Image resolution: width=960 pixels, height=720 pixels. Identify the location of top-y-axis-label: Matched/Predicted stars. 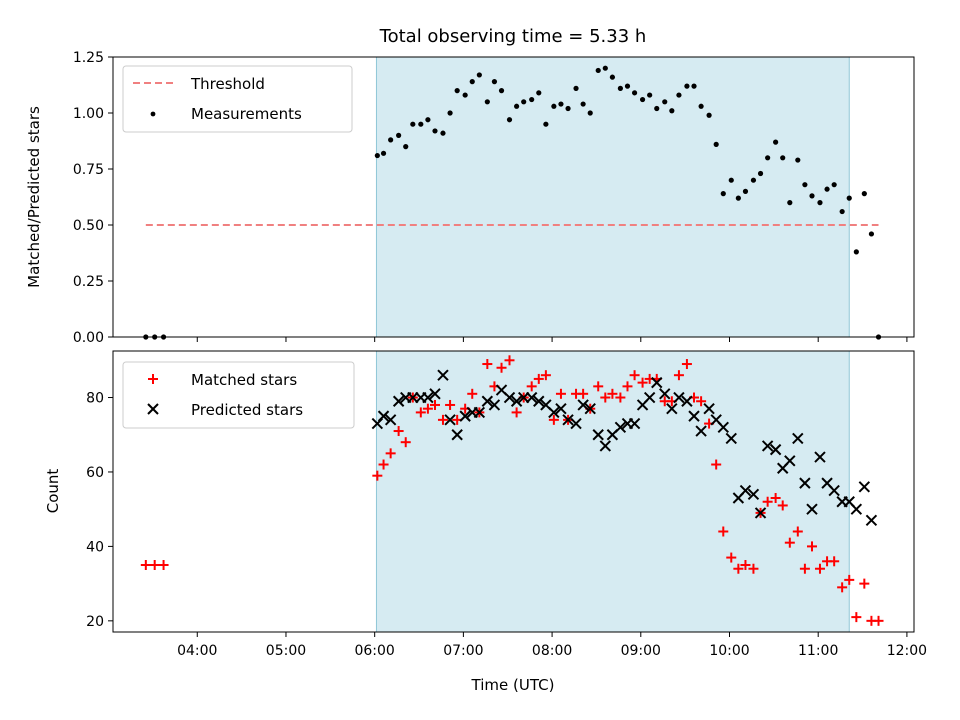
(34, 197).